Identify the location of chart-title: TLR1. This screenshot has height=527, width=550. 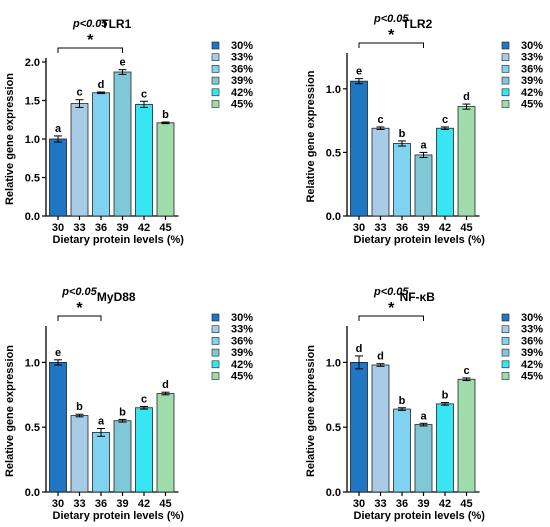
(116, 24).